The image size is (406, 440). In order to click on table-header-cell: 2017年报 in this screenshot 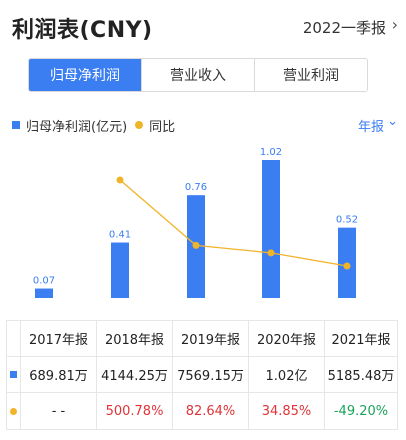, I will do `click(59, 338)`.